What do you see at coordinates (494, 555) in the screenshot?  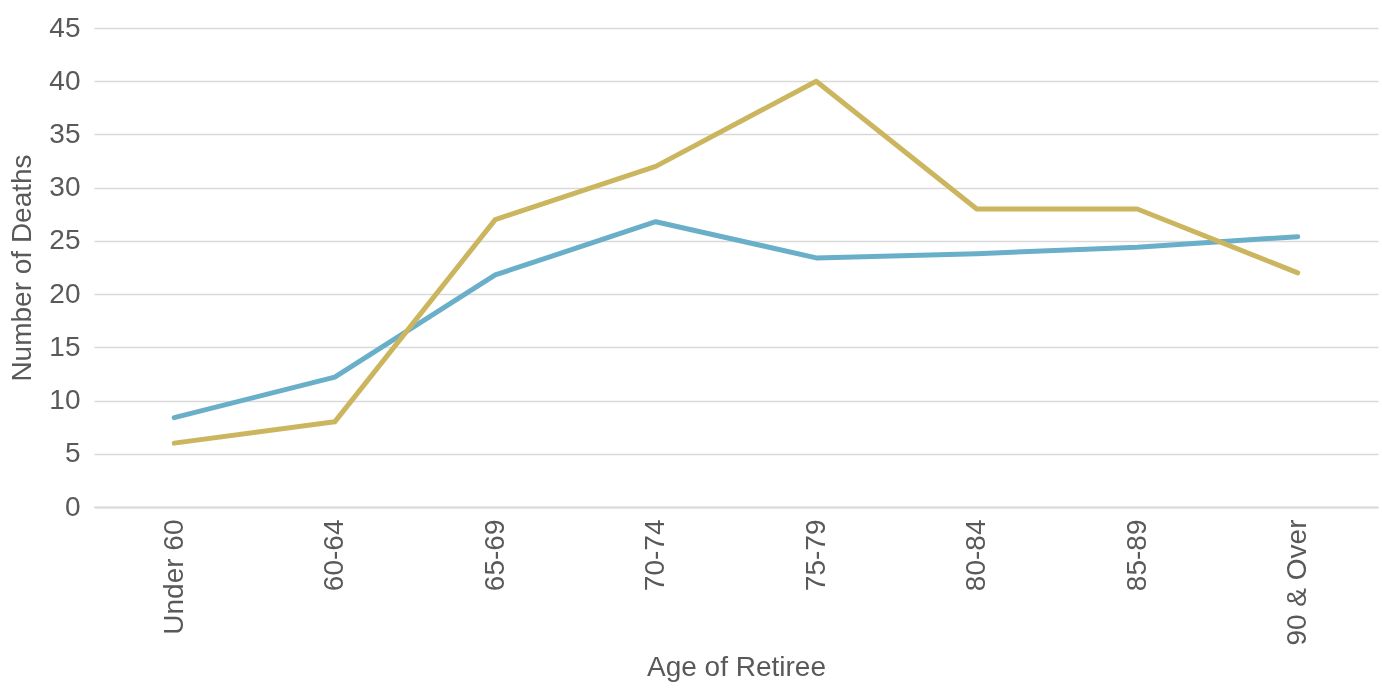 I see `x-tick-label: 65-69` at bounding box center [494, 555].